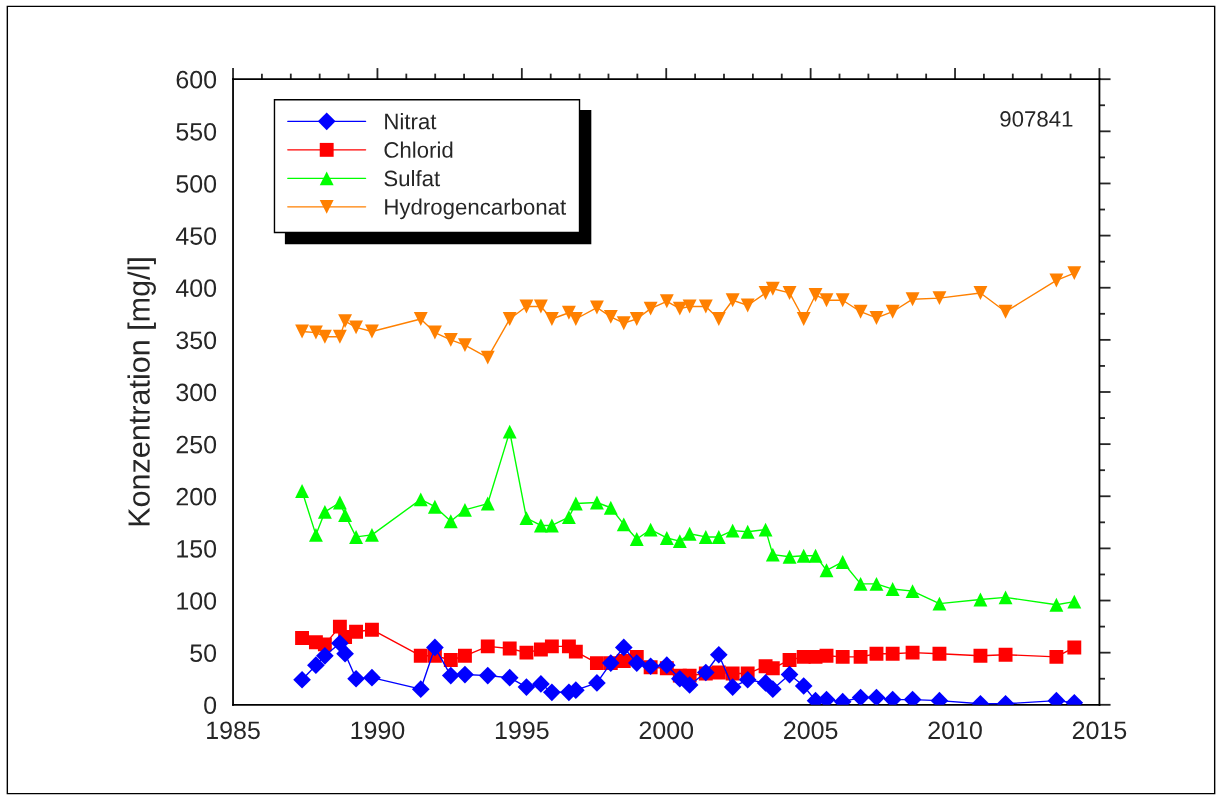 This screenshot has width=1222, height=800. I want to click on x-tick-label: 1990, so click(378, 730).